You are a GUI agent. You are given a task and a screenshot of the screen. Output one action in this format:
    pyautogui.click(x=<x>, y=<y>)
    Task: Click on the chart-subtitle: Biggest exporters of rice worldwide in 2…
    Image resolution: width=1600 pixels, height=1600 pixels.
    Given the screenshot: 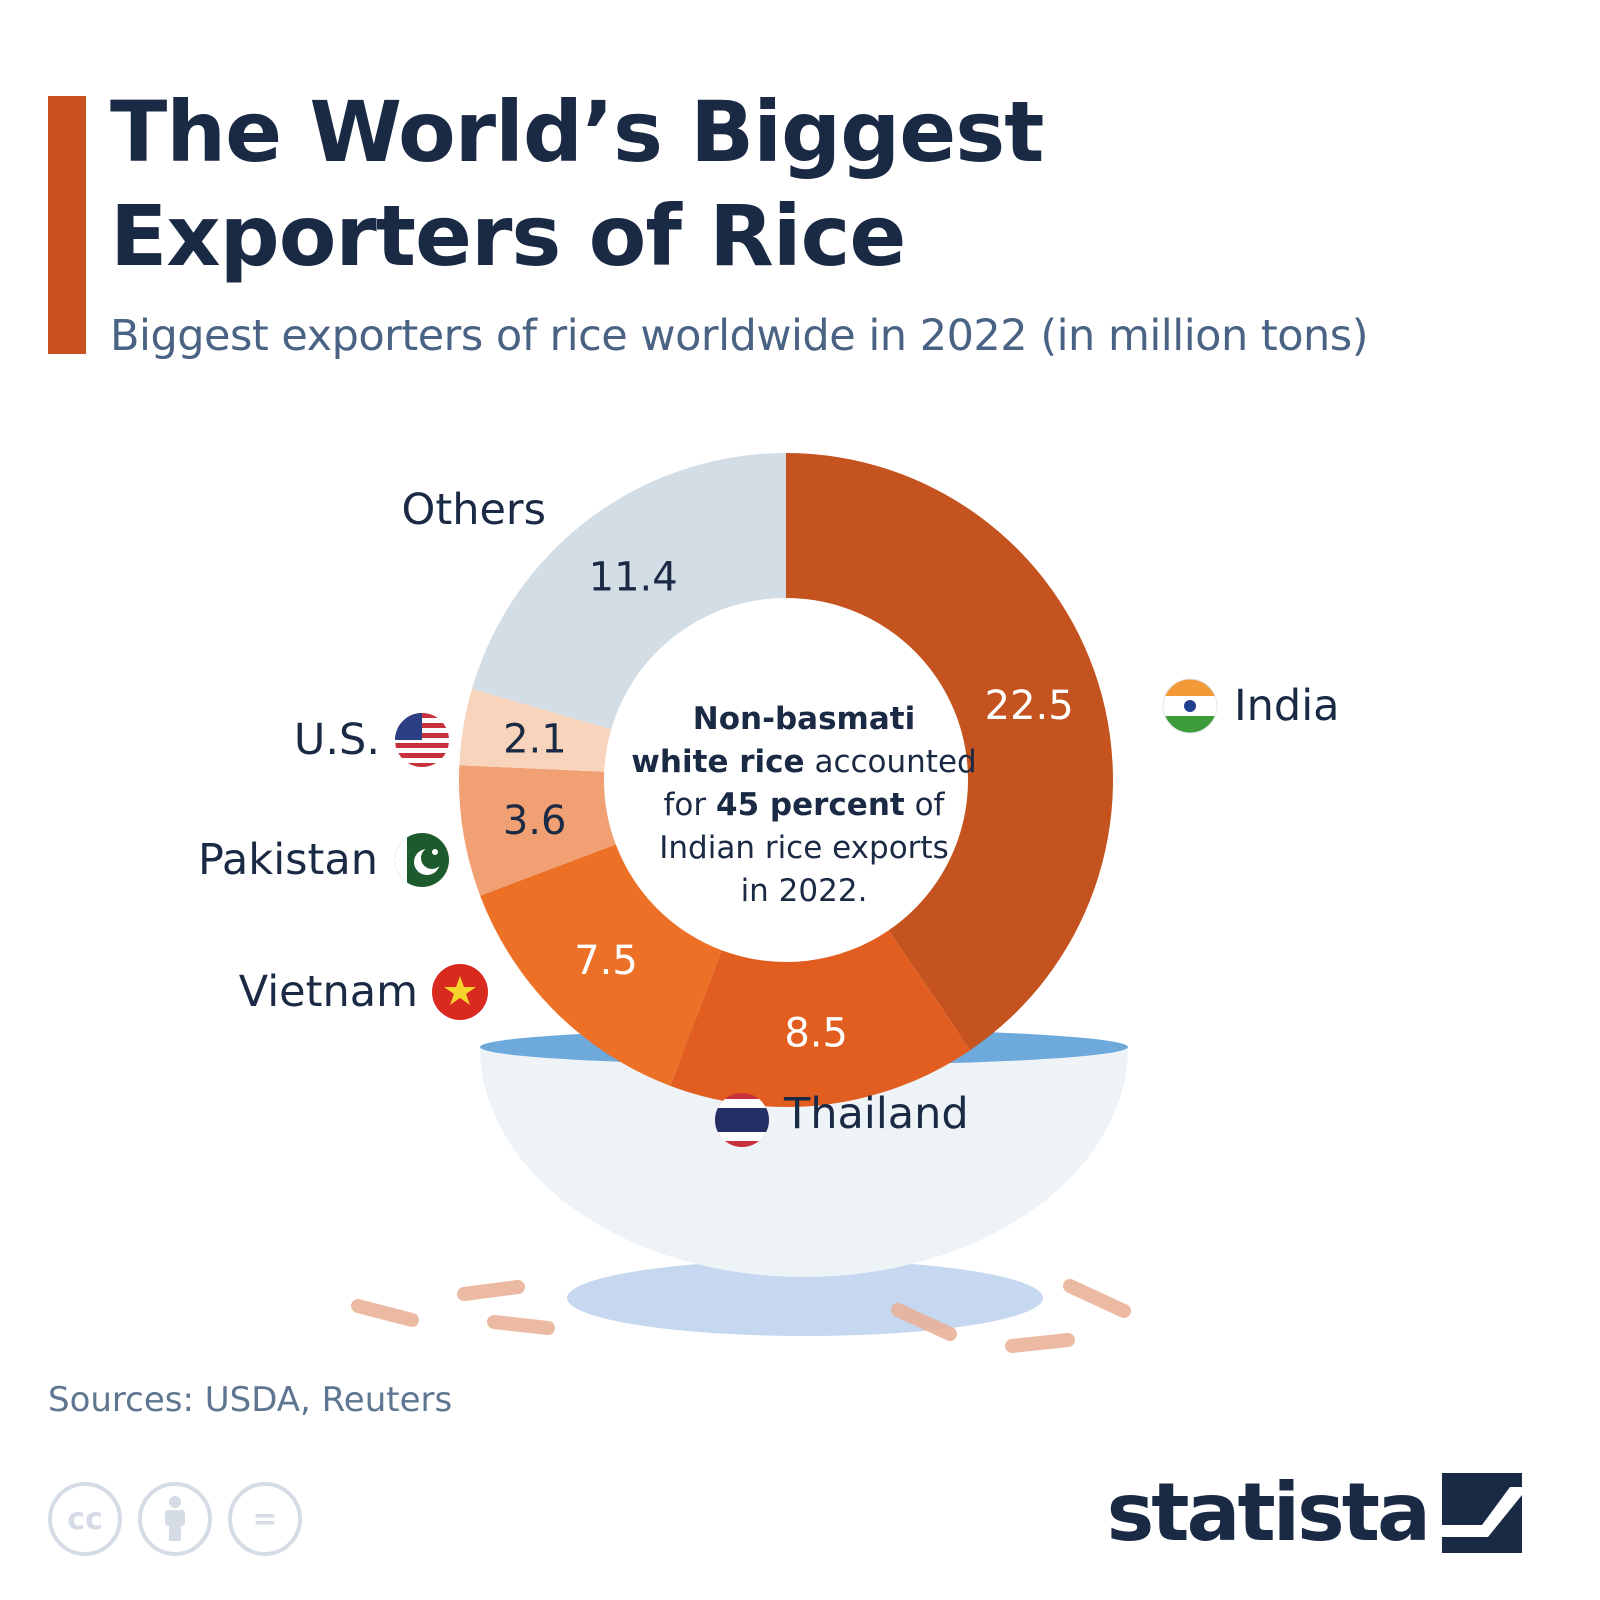 What is the action you would take?
    pyautogui.click(x=739, y=336)
    